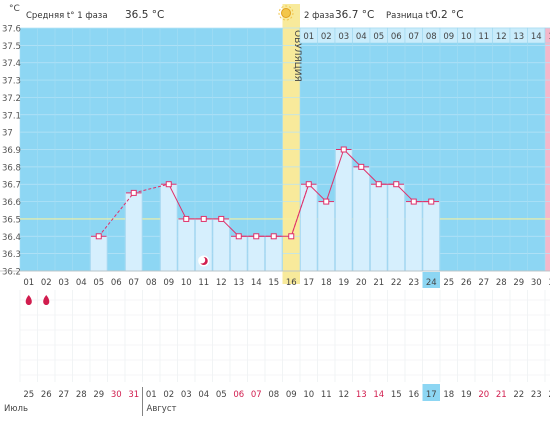  What do you see at coordinates (291, 283) in the screenshot?
I see `cycle-day-label: 16` at bounding box center [291, 283].